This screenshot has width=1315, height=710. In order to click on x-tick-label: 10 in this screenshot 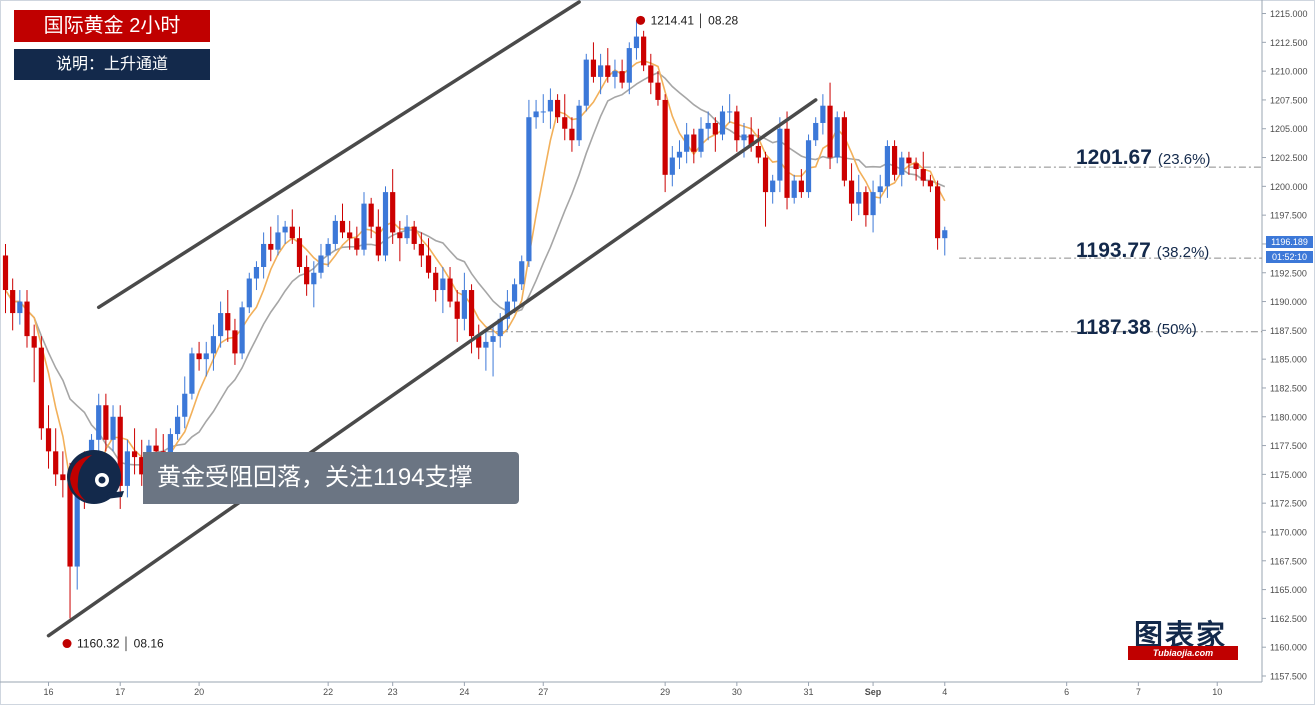, I will do `click(1217, 692)`.